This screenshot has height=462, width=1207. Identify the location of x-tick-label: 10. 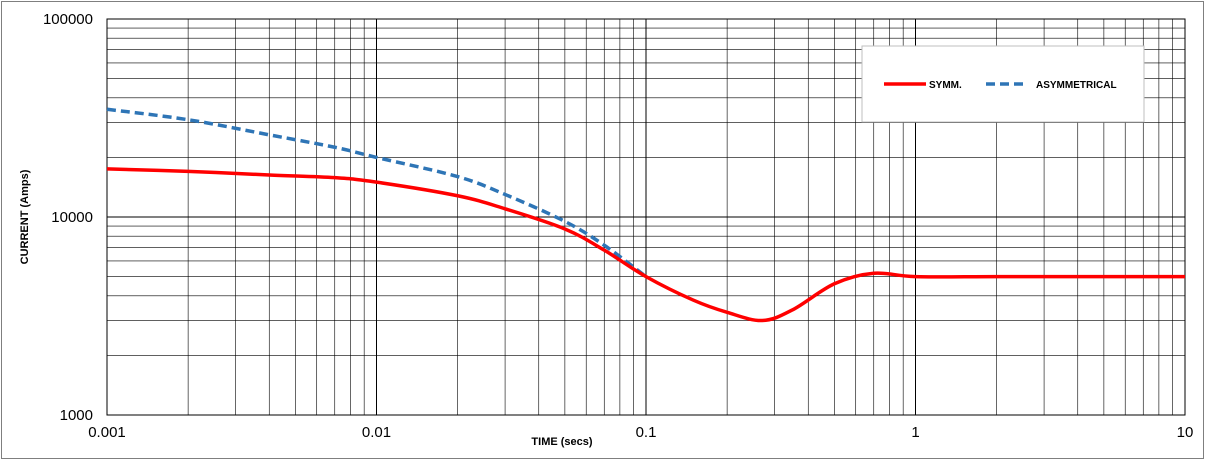
(1185, 432).